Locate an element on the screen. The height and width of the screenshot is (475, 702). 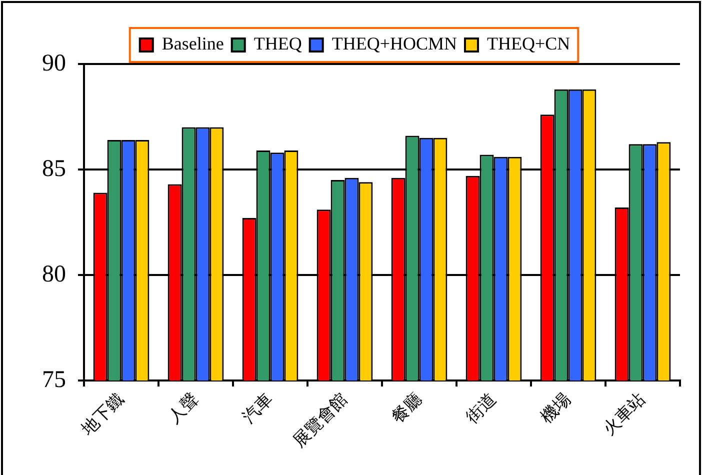
x-tick-label: 展覽會館 is located at coordinates (320, 420).